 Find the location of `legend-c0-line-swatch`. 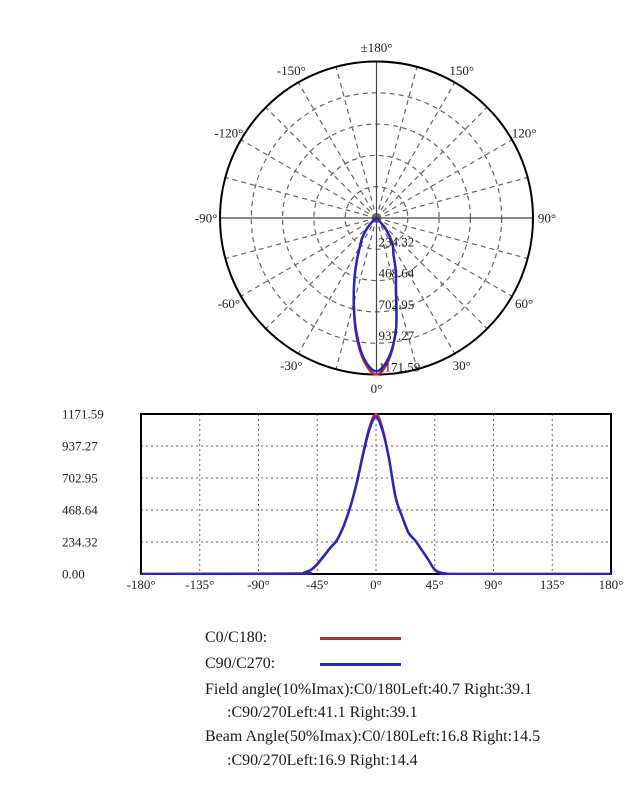

legend-c0-line-swatch is located at coordinates (360, 638).